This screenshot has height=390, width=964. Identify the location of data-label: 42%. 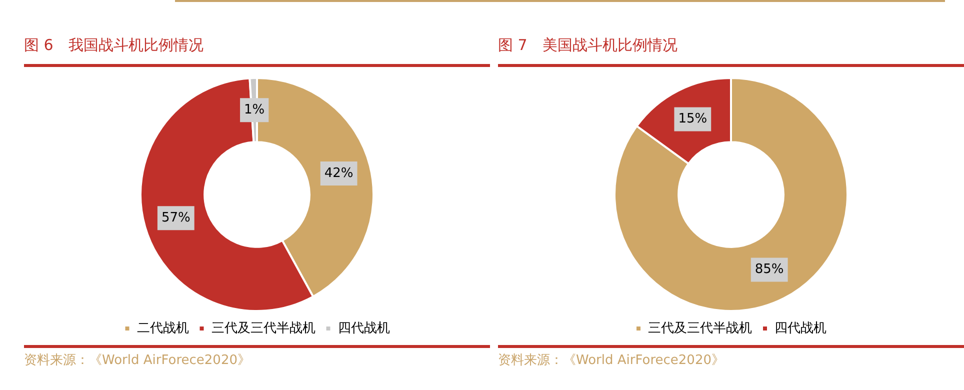
(339, 173).